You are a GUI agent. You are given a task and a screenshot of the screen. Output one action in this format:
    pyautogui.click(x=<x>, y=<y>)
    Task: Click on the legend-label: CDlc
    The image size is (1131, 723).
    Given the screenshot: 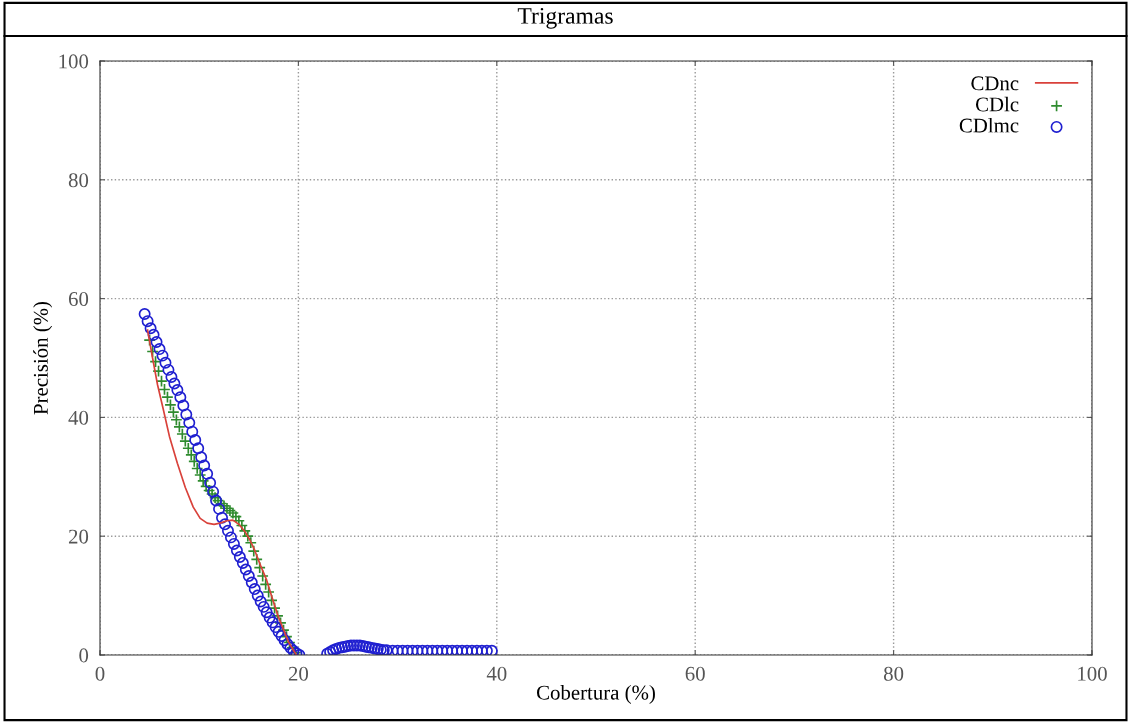 What is the action you would take?
    pyautogui.click(x=997, y=104)
    